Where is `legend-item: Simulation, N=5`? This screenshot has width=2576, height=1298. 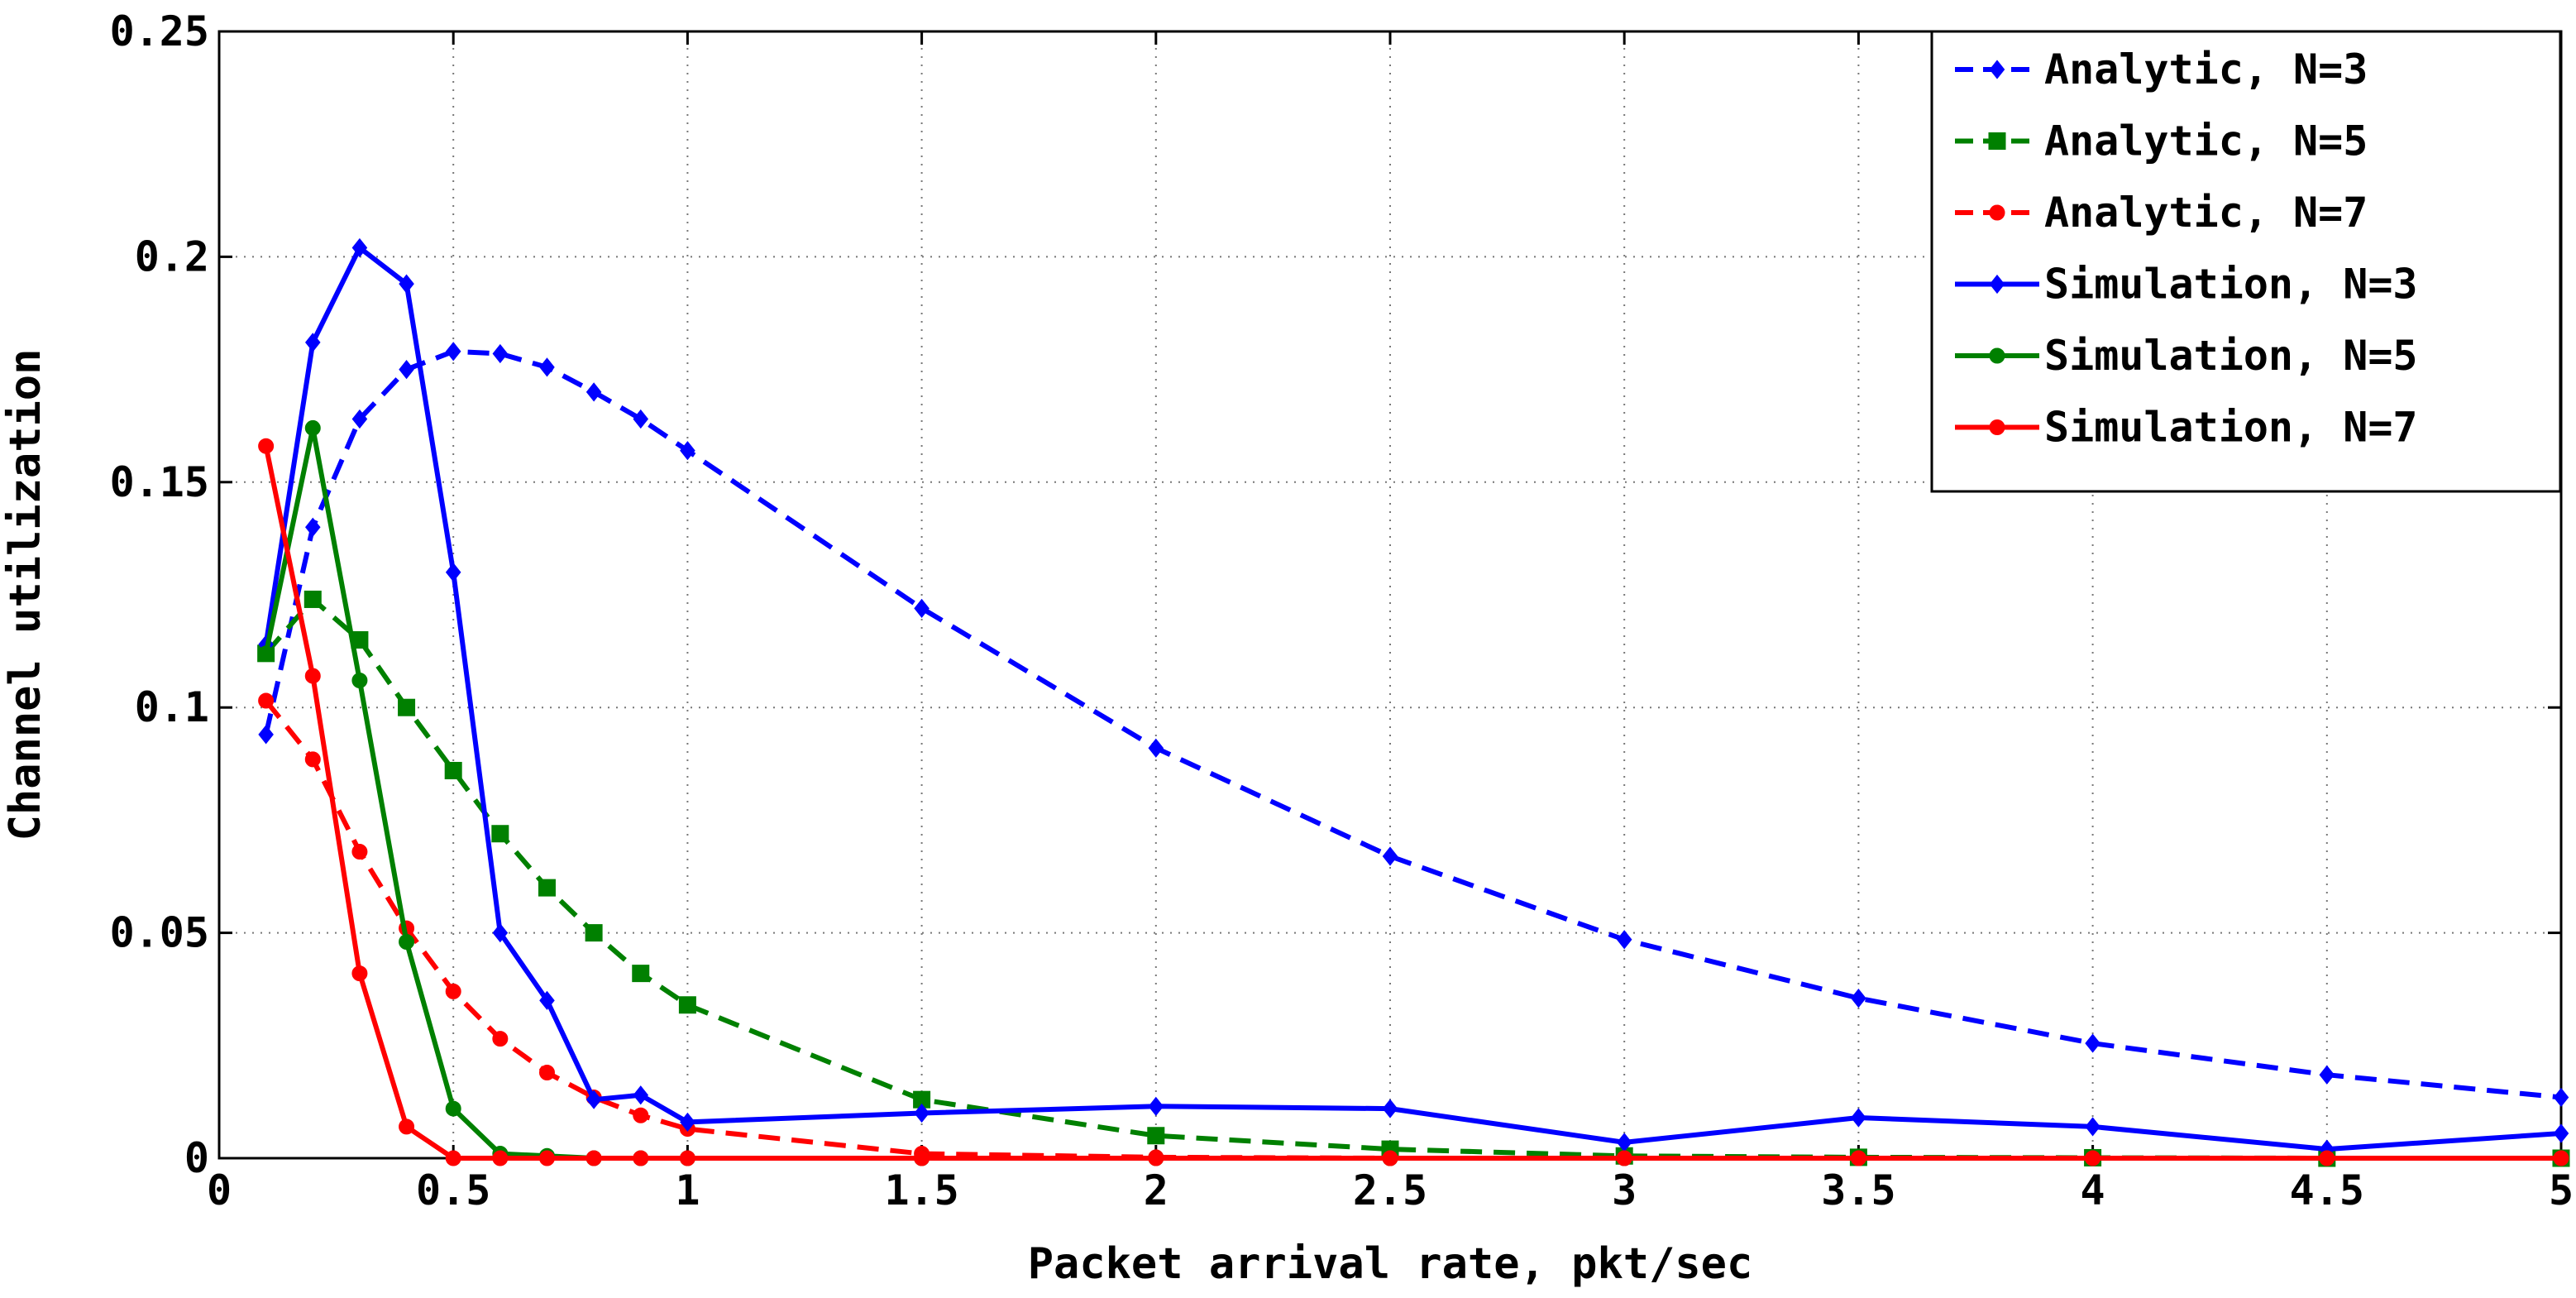
legend-item: Simulation, N=5 is located at coordinates (2186, 356).